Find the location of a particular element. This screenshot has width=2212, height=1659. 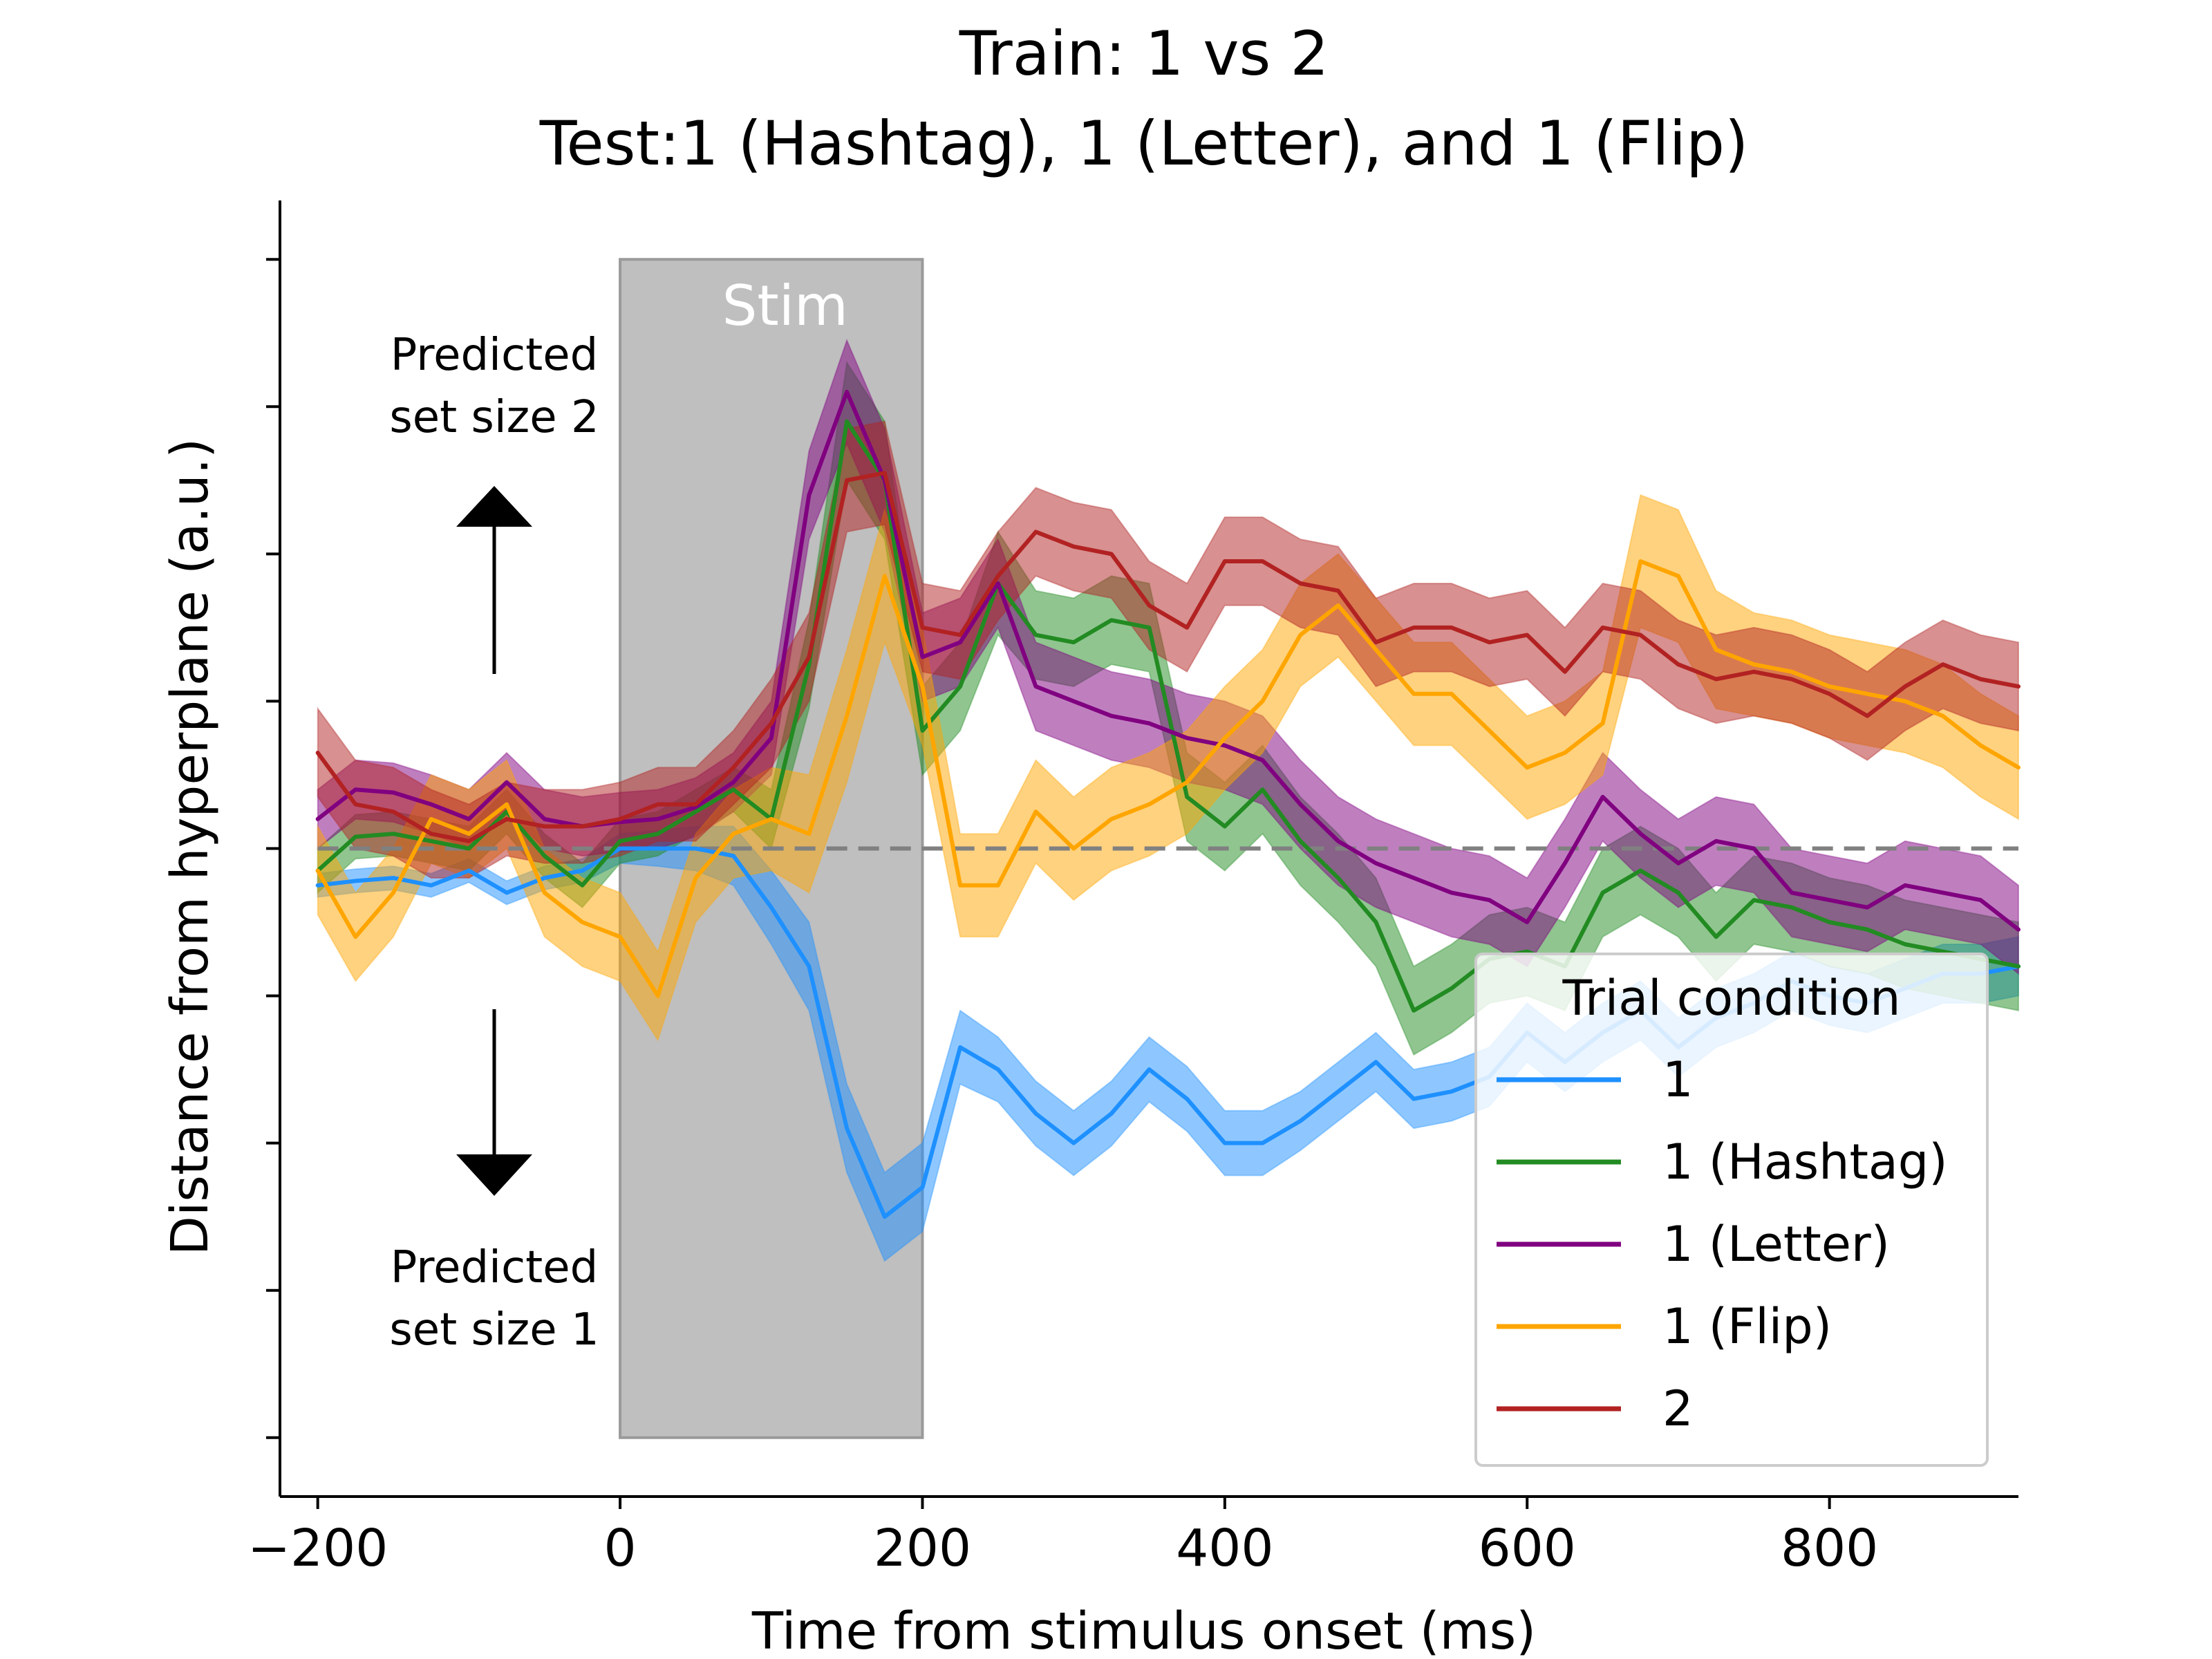

x-tick-label: −200 is located at coordinates (317, 1549).